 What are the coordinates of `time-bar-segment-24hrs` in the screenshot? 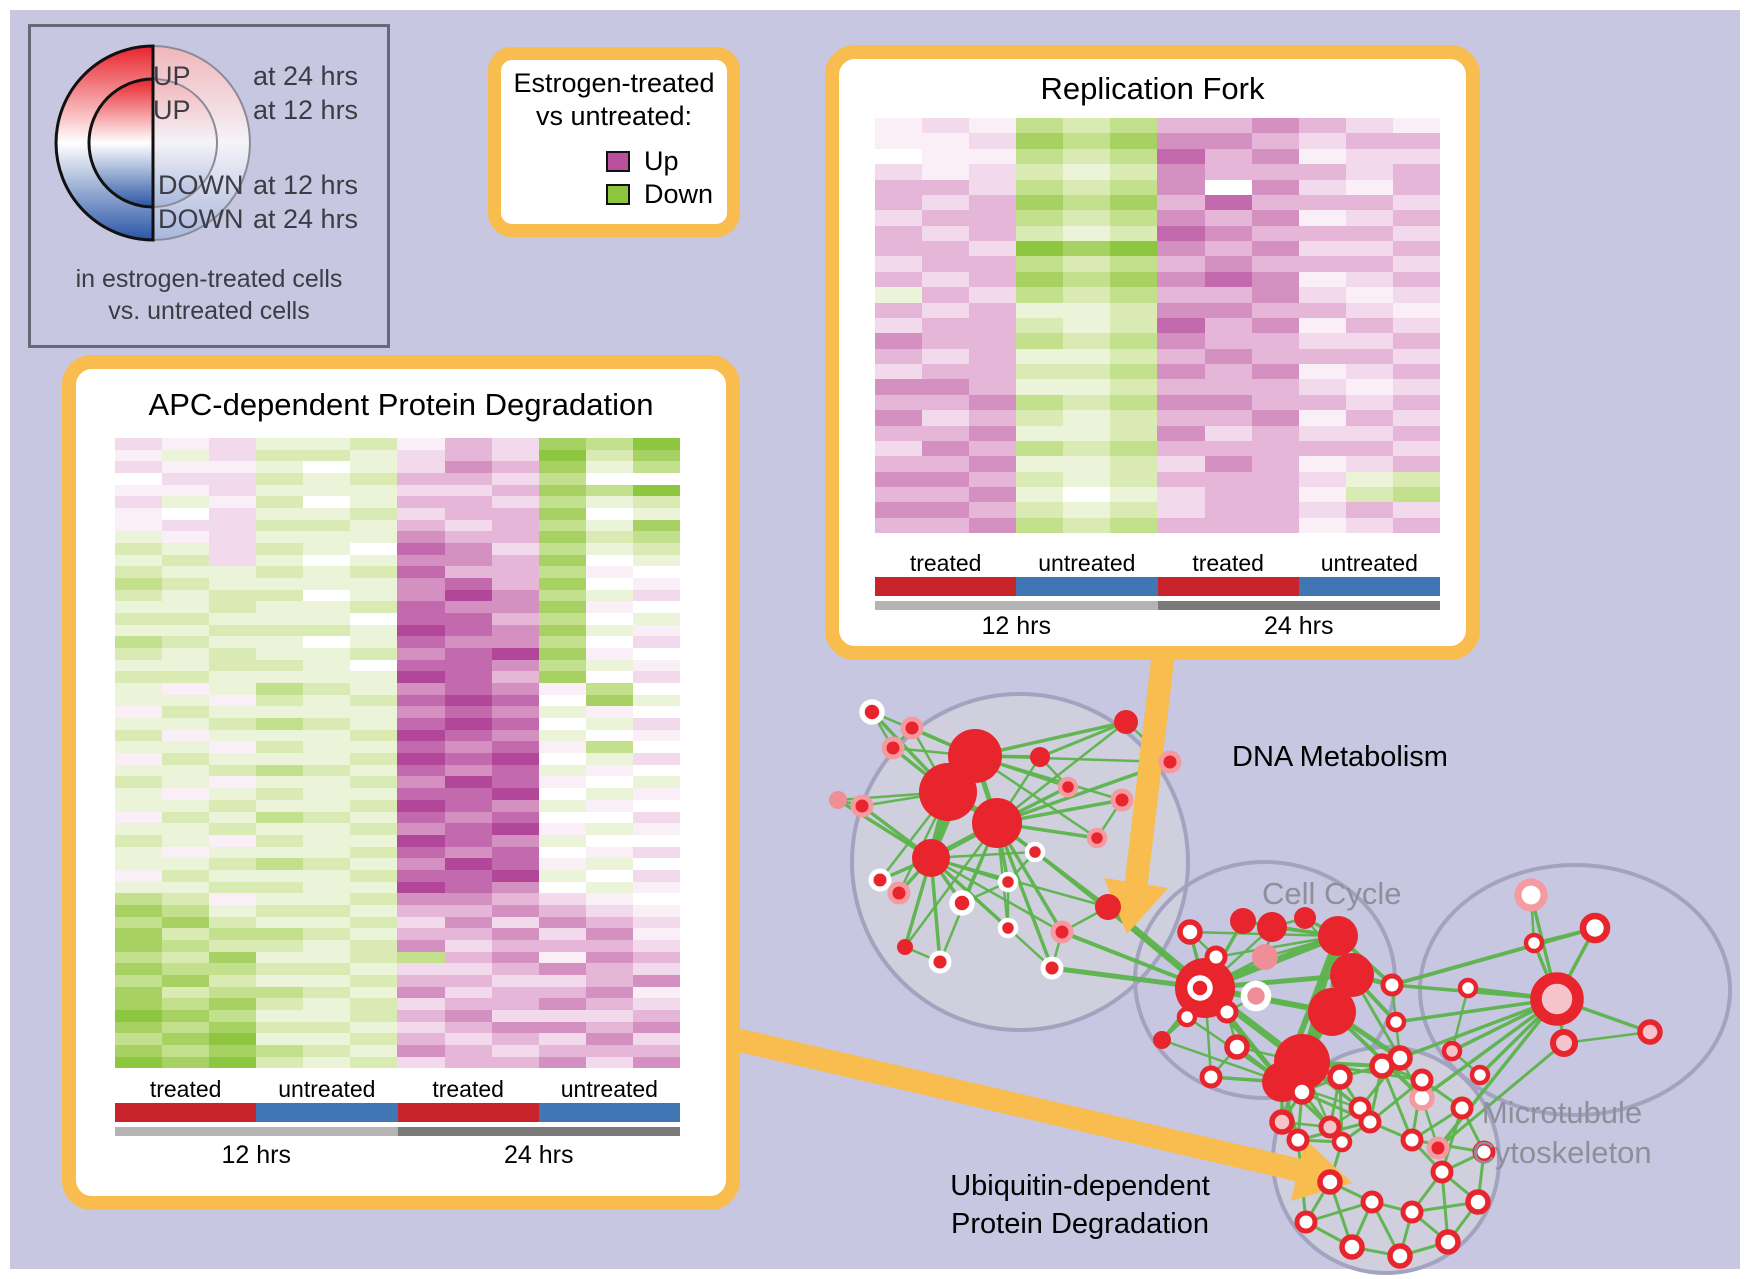 It's located at (538, 1131).